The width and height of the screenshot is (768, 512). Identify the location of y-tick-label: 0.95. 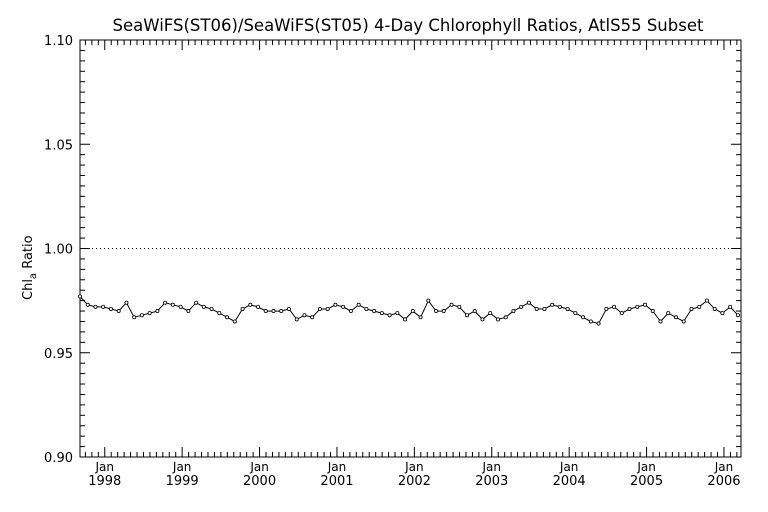
(58, 354).